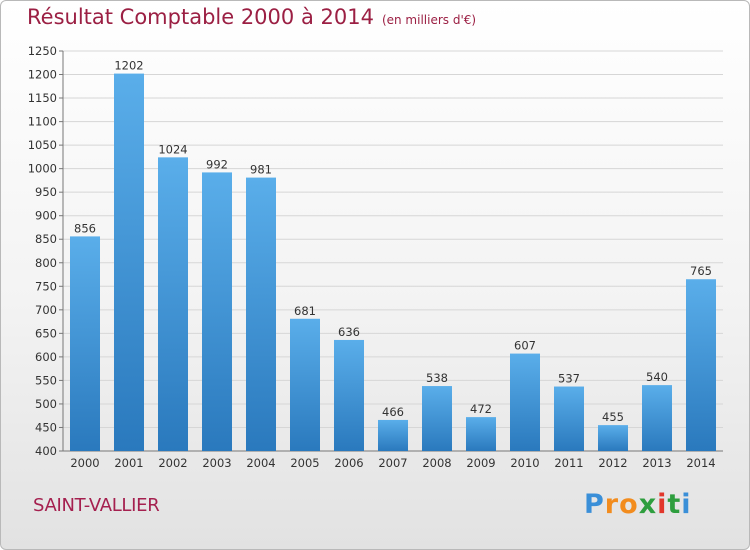 The width and height of the screenshot is (750, 550). What do you see at coordinates (217, 164) in the screenshot?
I see `data-label: 992` at bounding box center [217, 164].